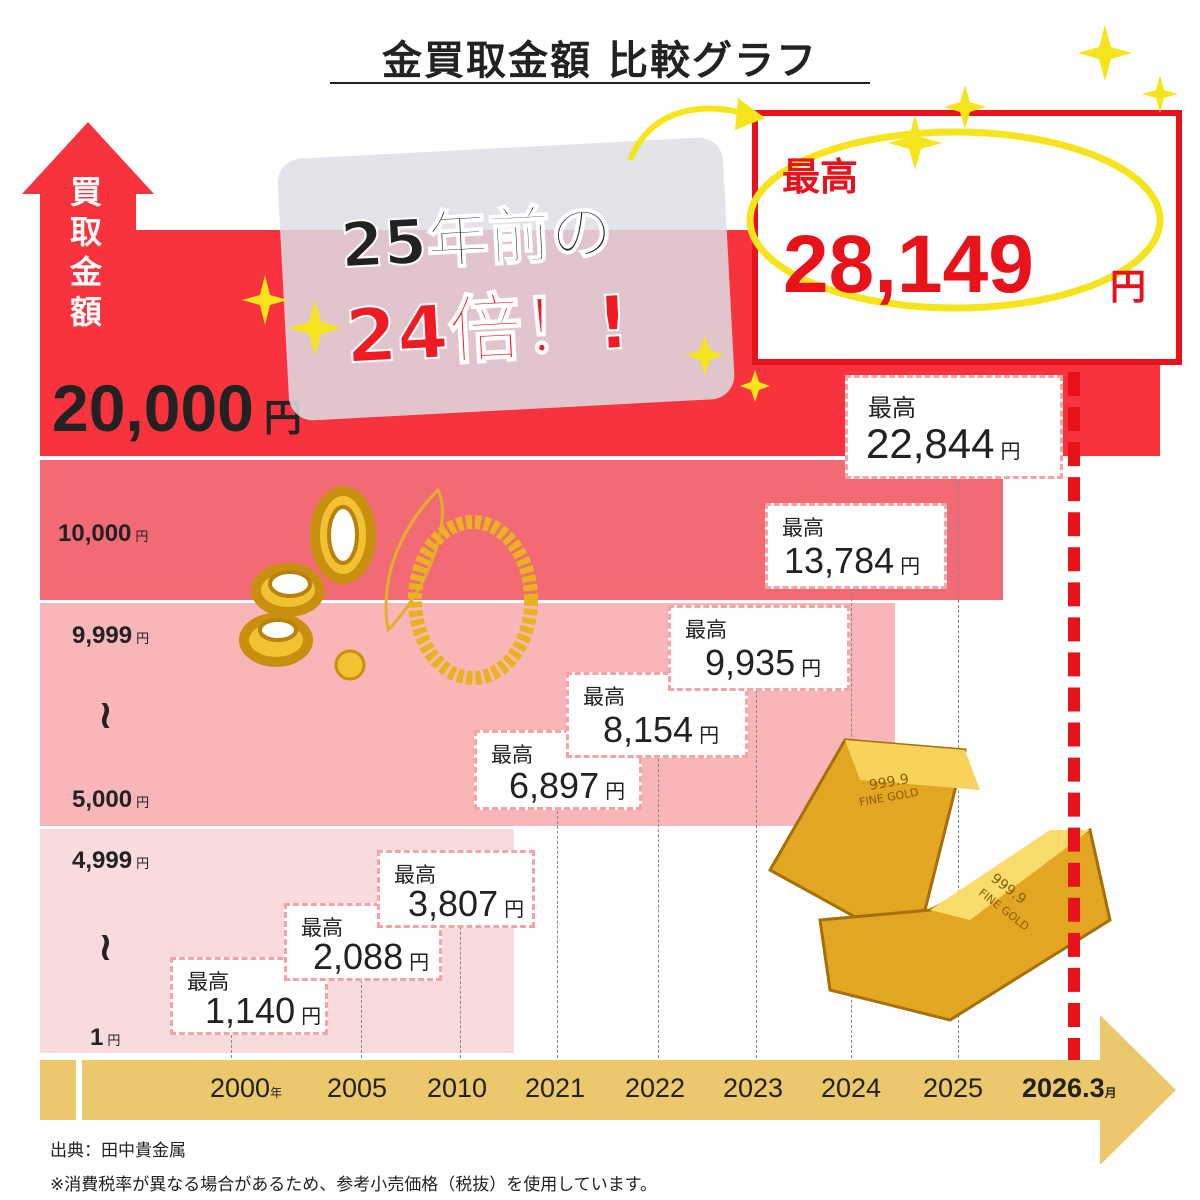 This screenshot has height=1200, width=1200. I want to click on x-tick-label: 2022, so click(655, 1088).